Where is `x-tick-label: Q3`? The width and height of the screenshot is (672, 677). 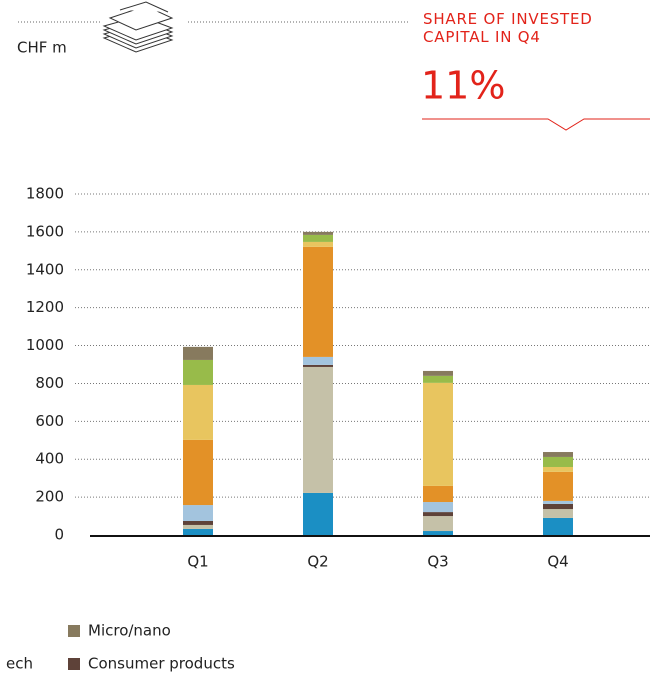 x-tick-label: Q3 is located at coordinates (437, 562).